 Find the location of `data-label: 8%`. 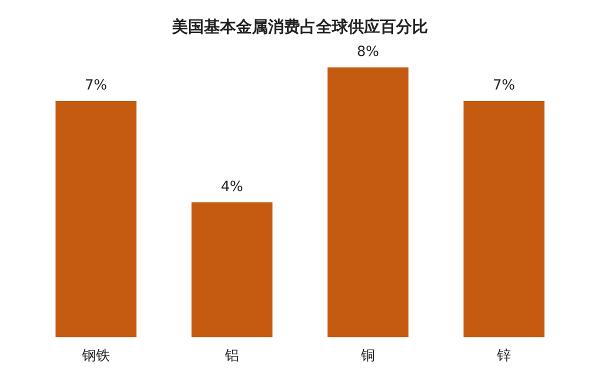

data-label: 8% is located at coordinates (368, 52).